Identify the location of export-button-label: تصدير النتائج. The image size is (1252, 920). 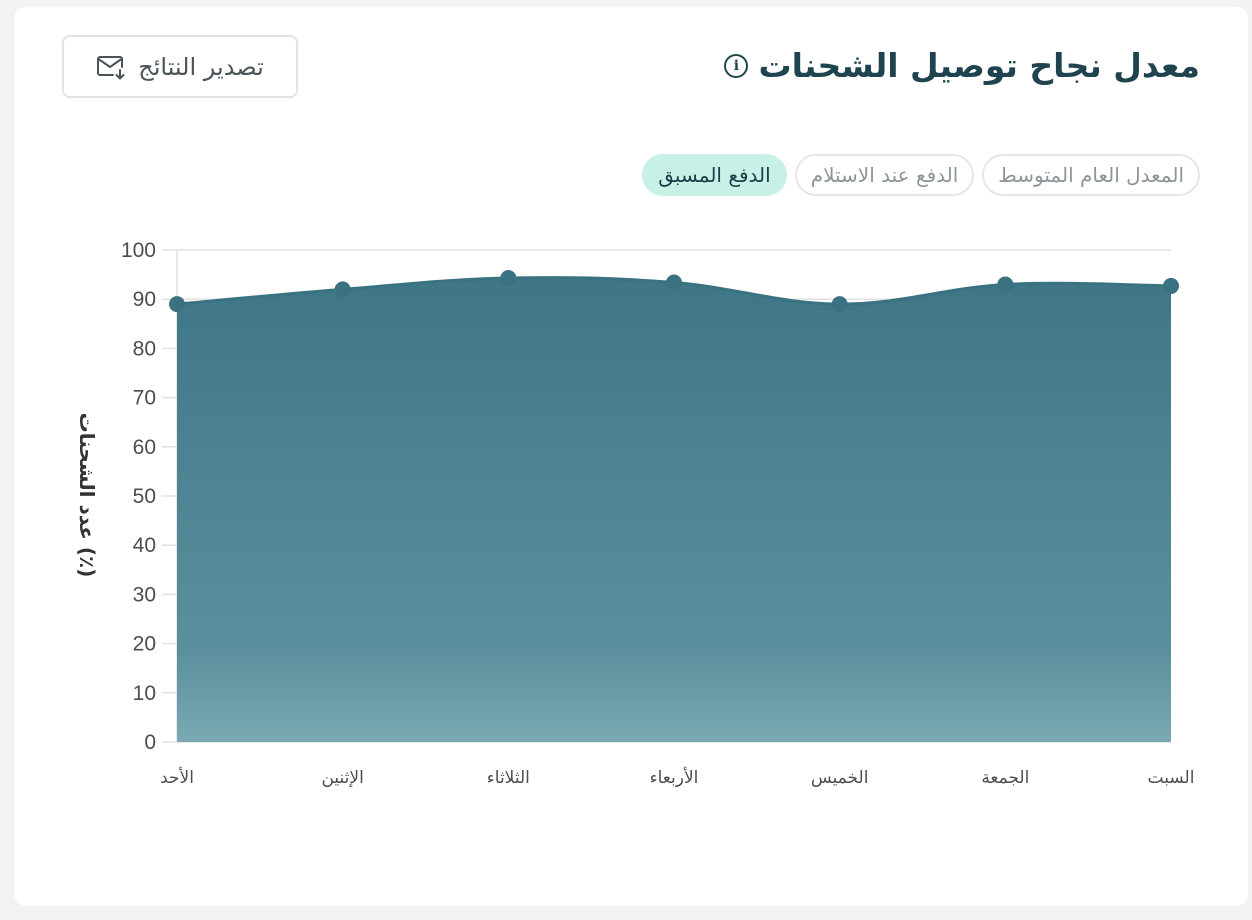
(201, 66).